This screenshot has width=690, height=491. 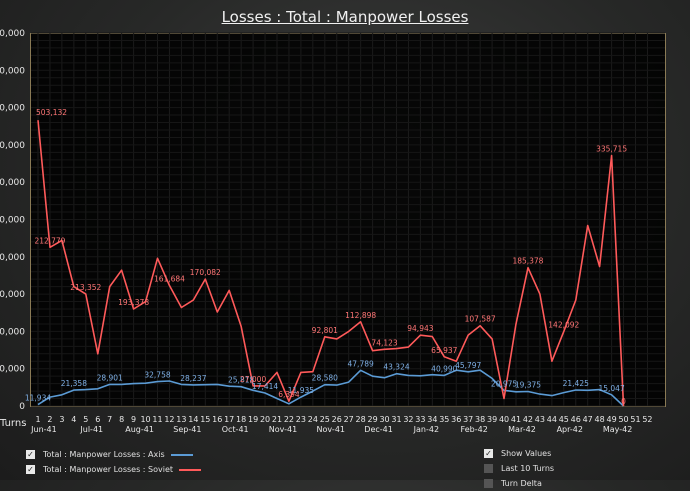 What do you see at coordinates (205, 272) in the screenshot?
I see `soviet-value-label: 170,082` at bounding box center [205, 272].